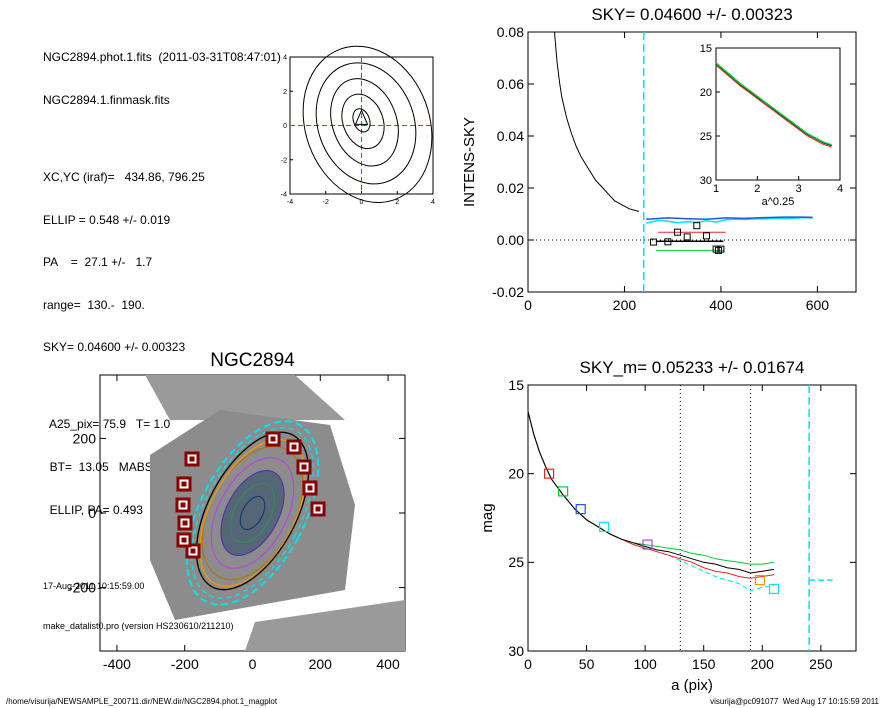 This screenshot has width=885, height=708. I want to click on info-date: 17-Aug-2011 10:15:59.00, so click(94, 585).